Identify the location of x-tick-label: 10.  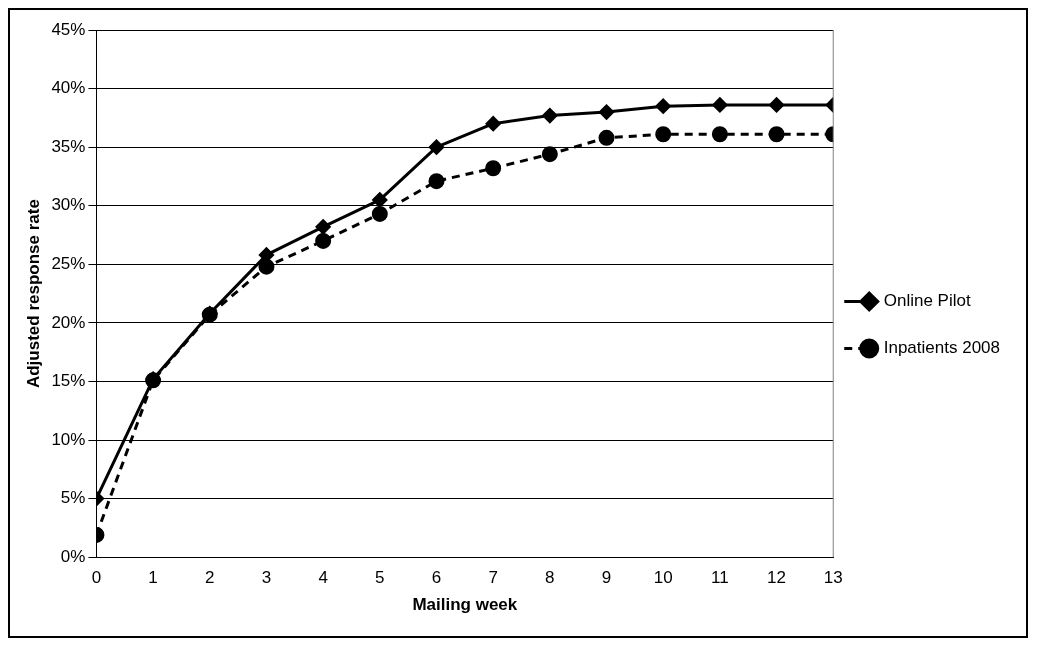
(663, 578).